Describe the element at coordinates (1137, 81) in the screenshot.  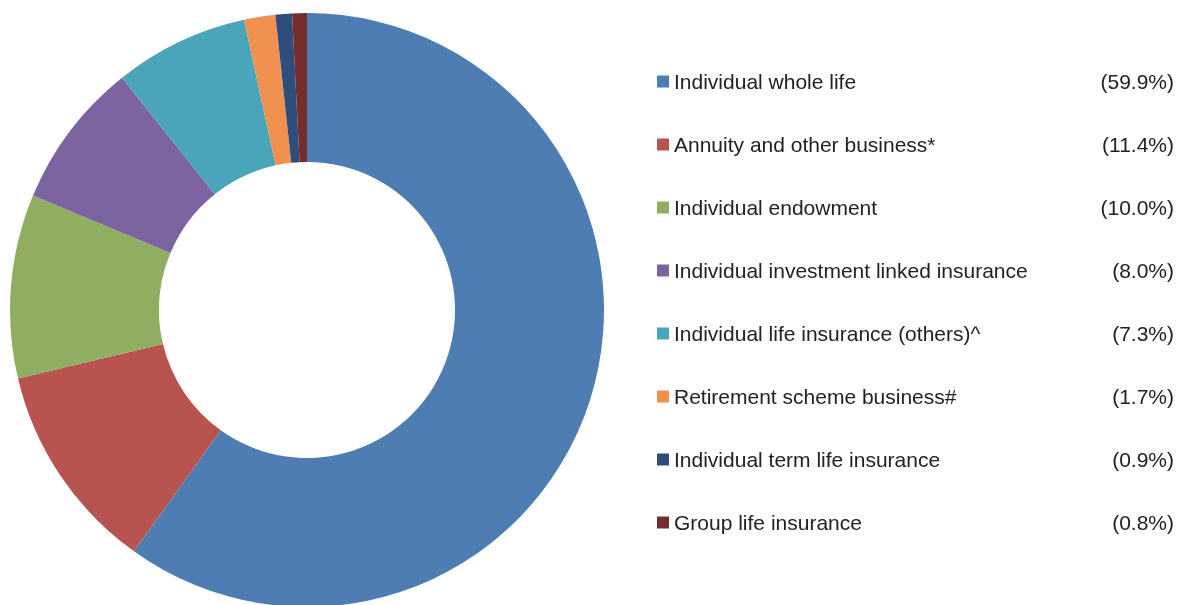
I see `data-label: (59.9%)` at that location.